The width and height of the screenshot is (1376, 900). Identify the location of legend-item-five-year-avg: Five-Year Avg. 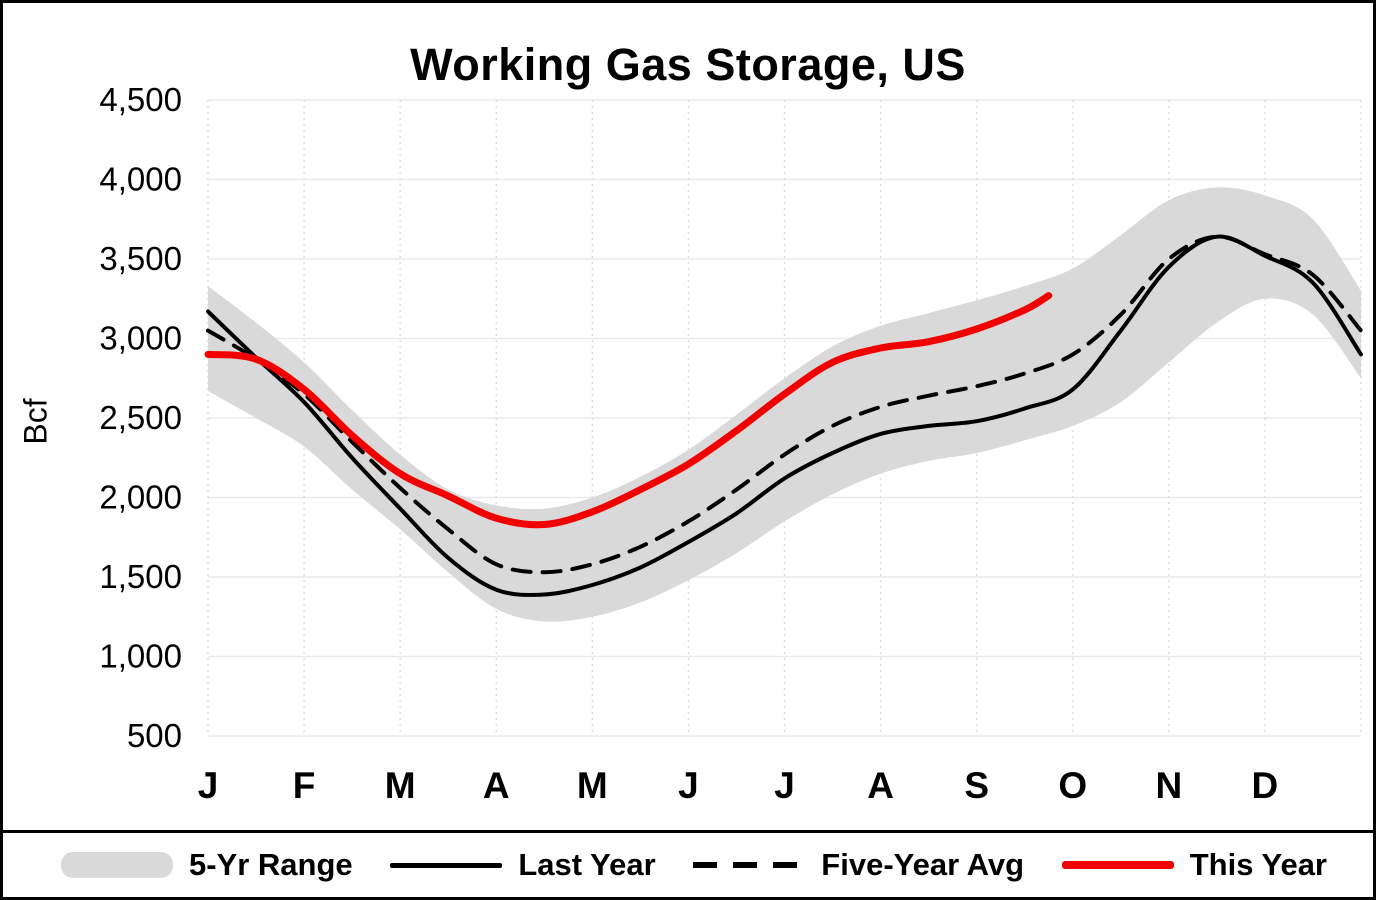
(858, 865).